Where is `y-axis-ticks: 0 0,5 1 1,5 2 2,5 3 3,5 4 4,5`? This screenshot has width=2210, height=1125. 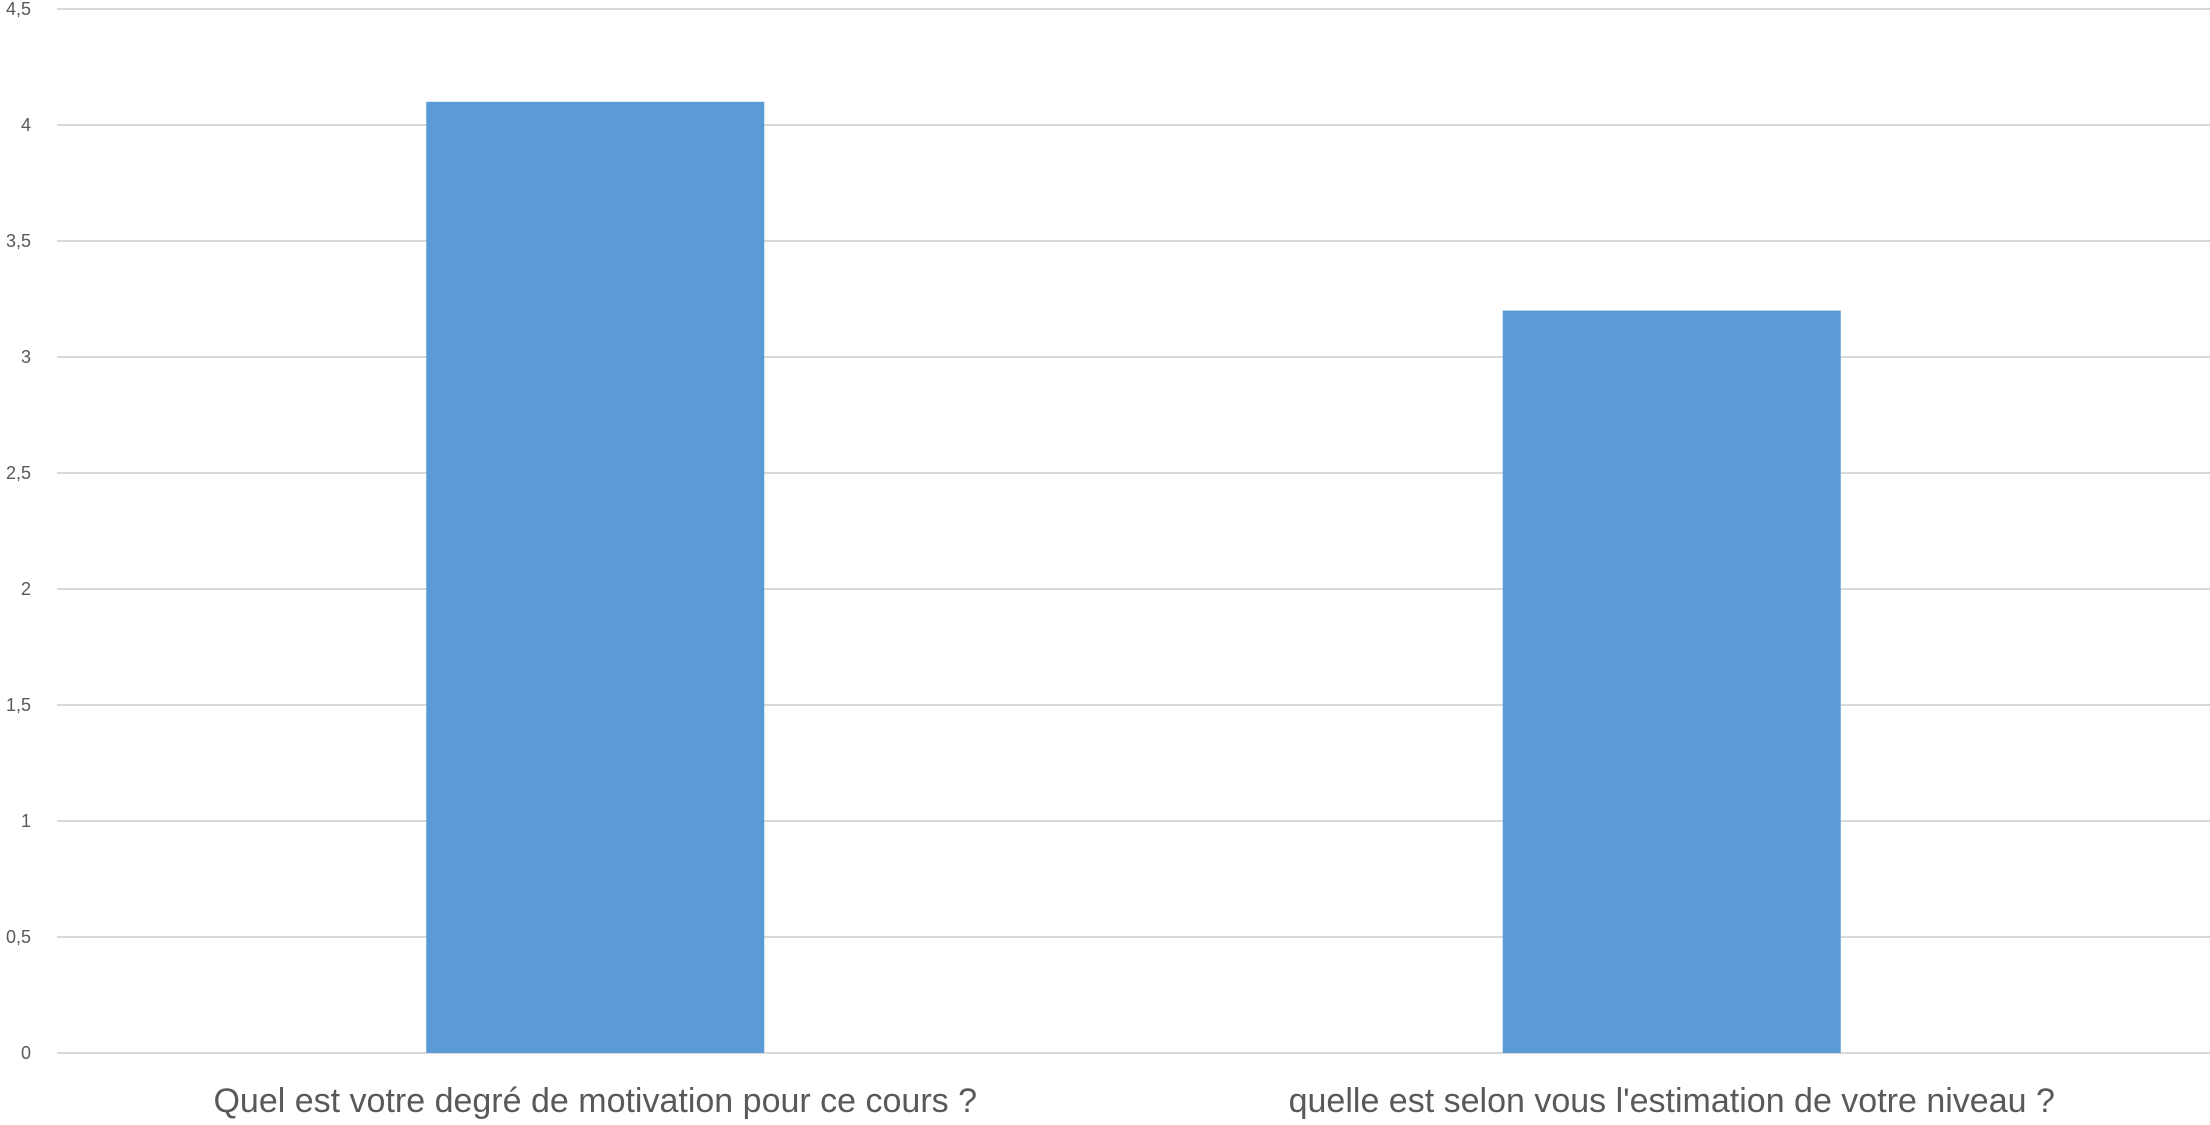 y-axis-ticks: 0 0,5 1 1,5 2 2,5 3 3,5 4 4,5 is located at coordinates (18, 531).